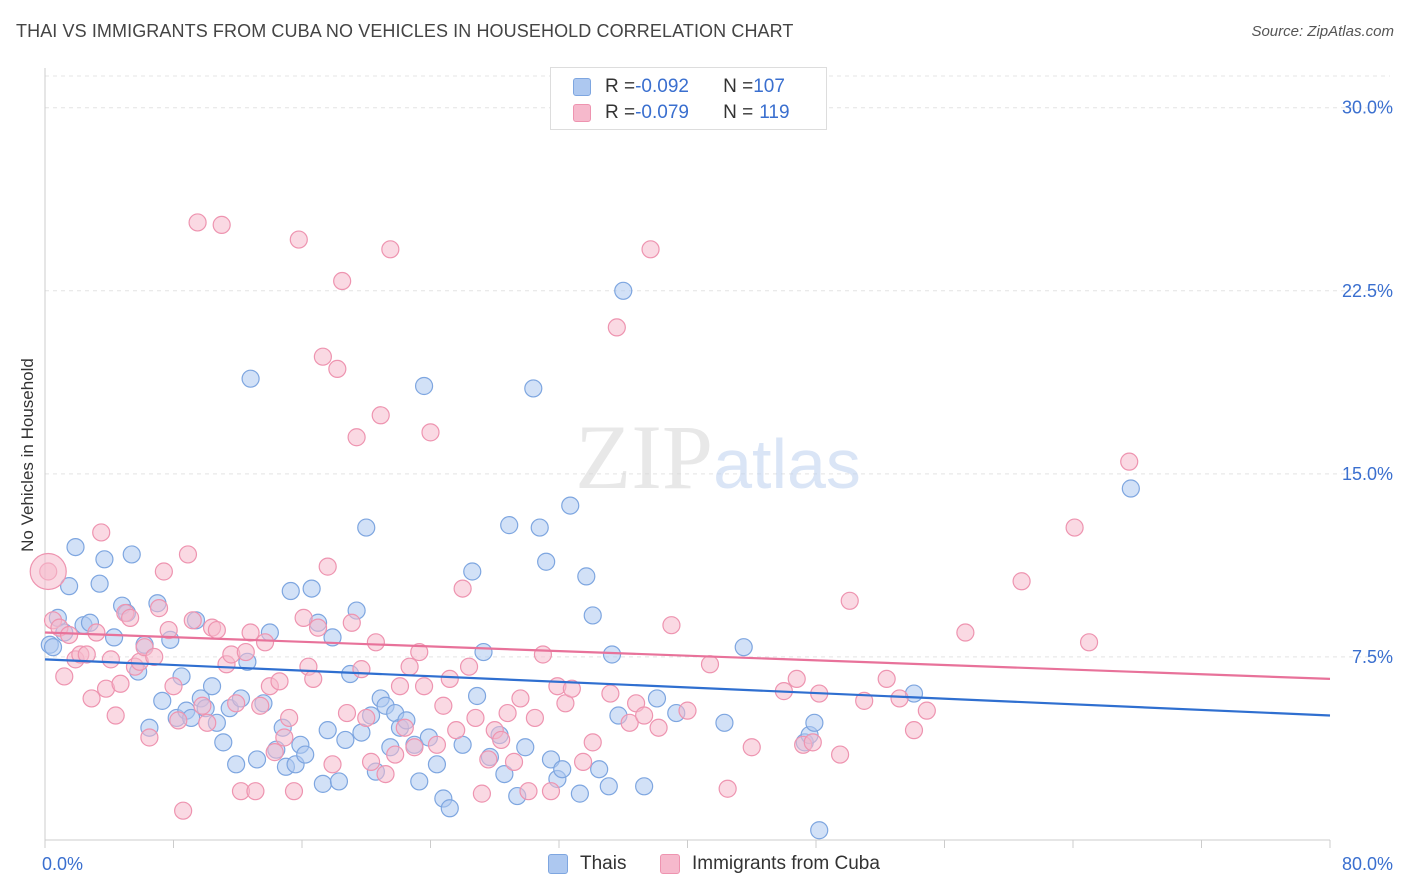  Describe the element at coordinates (670, 864) in the screenshot. I see `bottom-legend-swatch-cuba` at that location.